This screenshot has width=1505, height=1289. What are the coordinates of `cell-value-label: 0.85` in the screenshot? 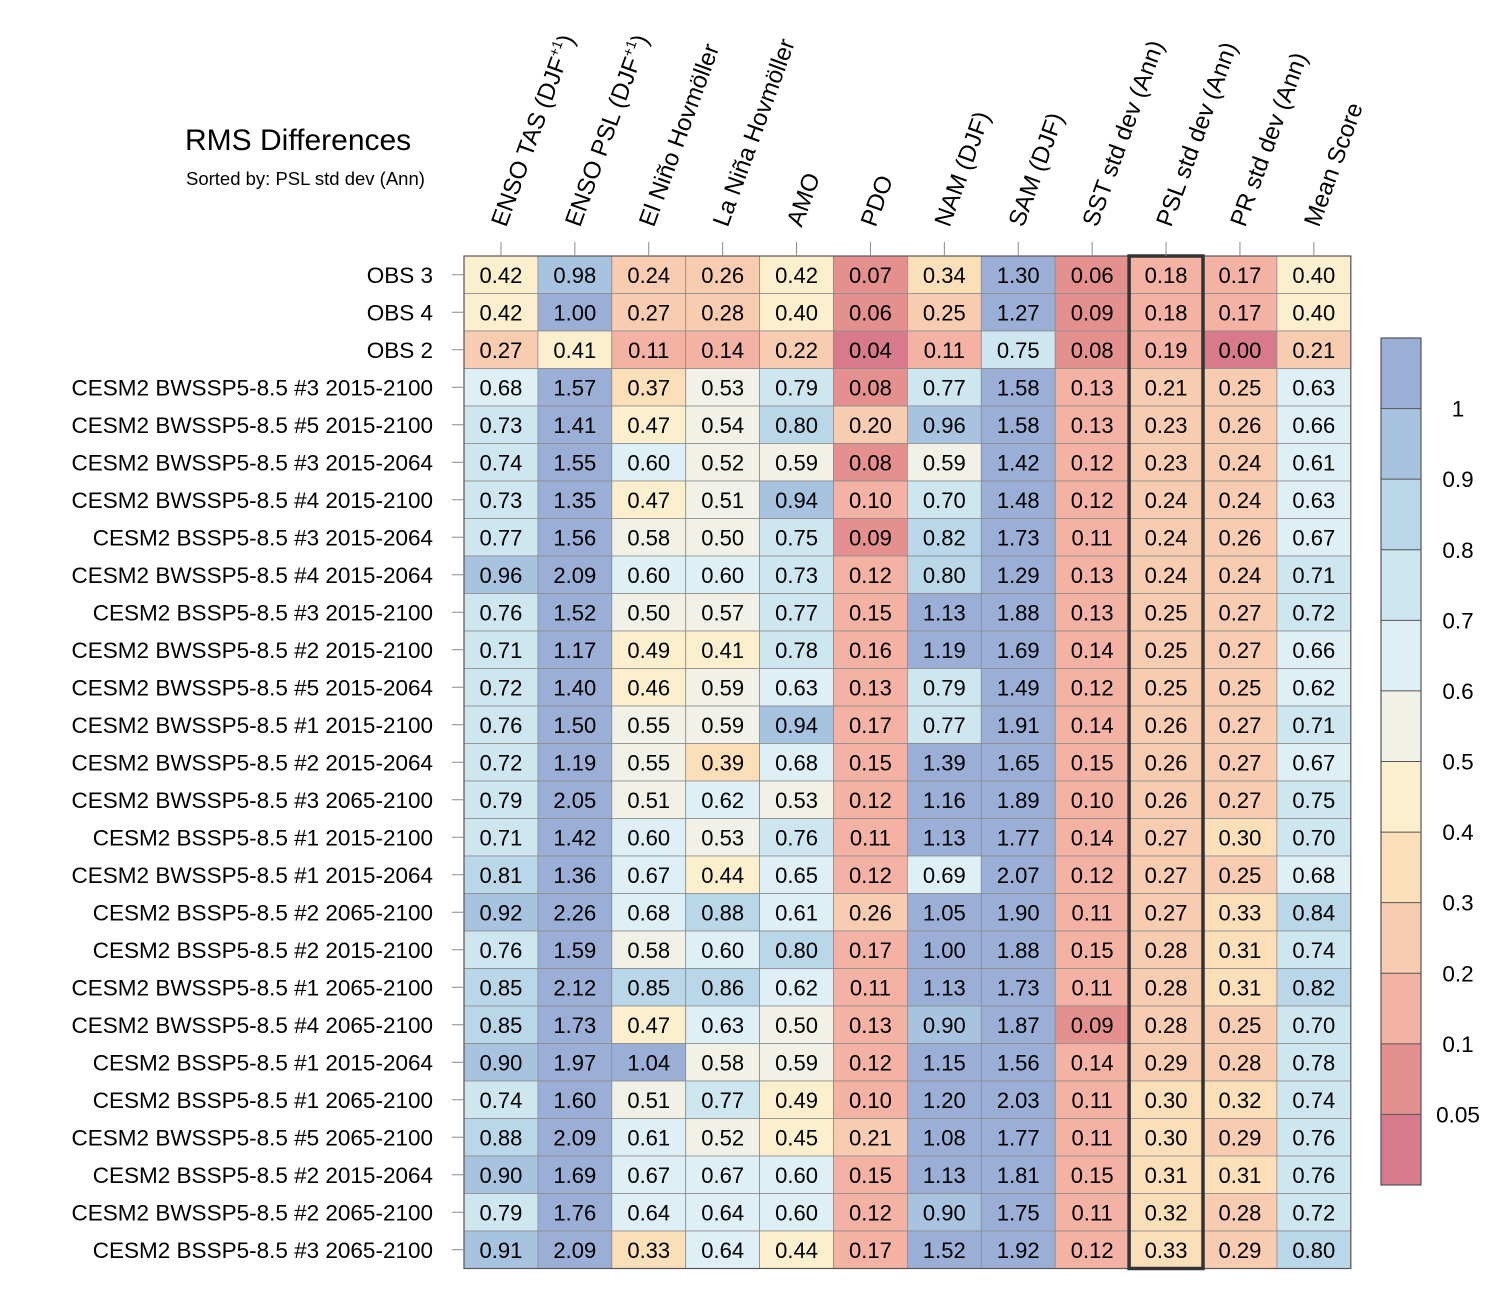 It's located at (501, 1025).